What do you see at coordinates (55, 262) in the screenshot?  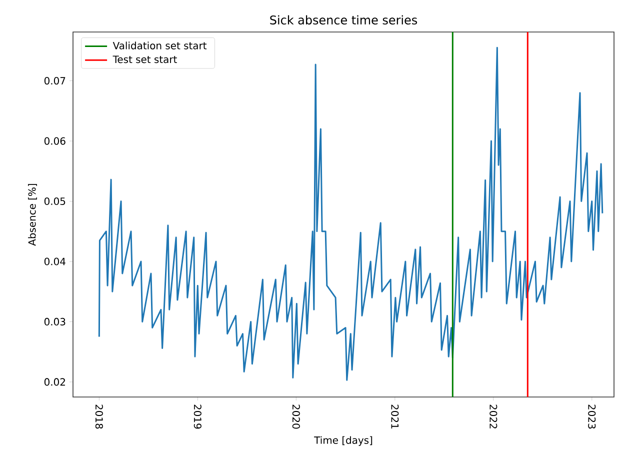 I see `y-tick-label: 0.04` at bounding box center [55, 262].